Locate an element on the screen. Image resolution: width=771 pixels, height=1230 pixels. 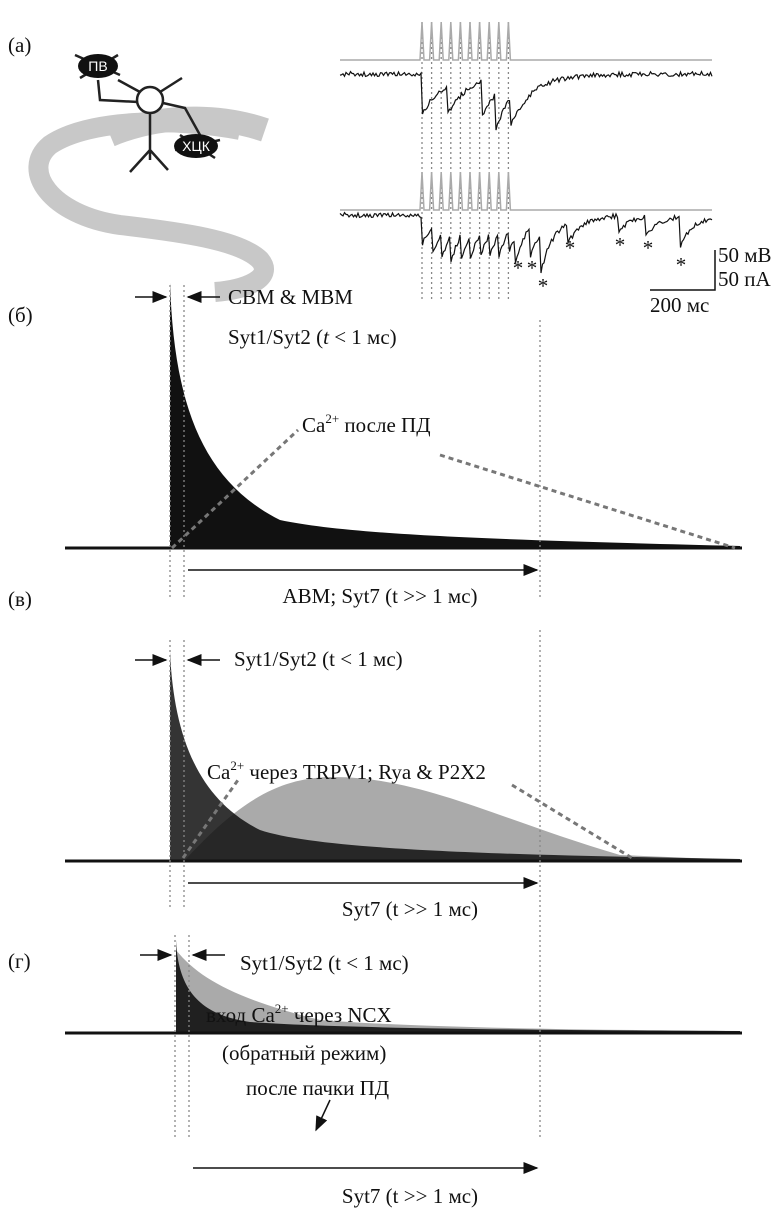
scale-bar is located at coordinates (683, 270).